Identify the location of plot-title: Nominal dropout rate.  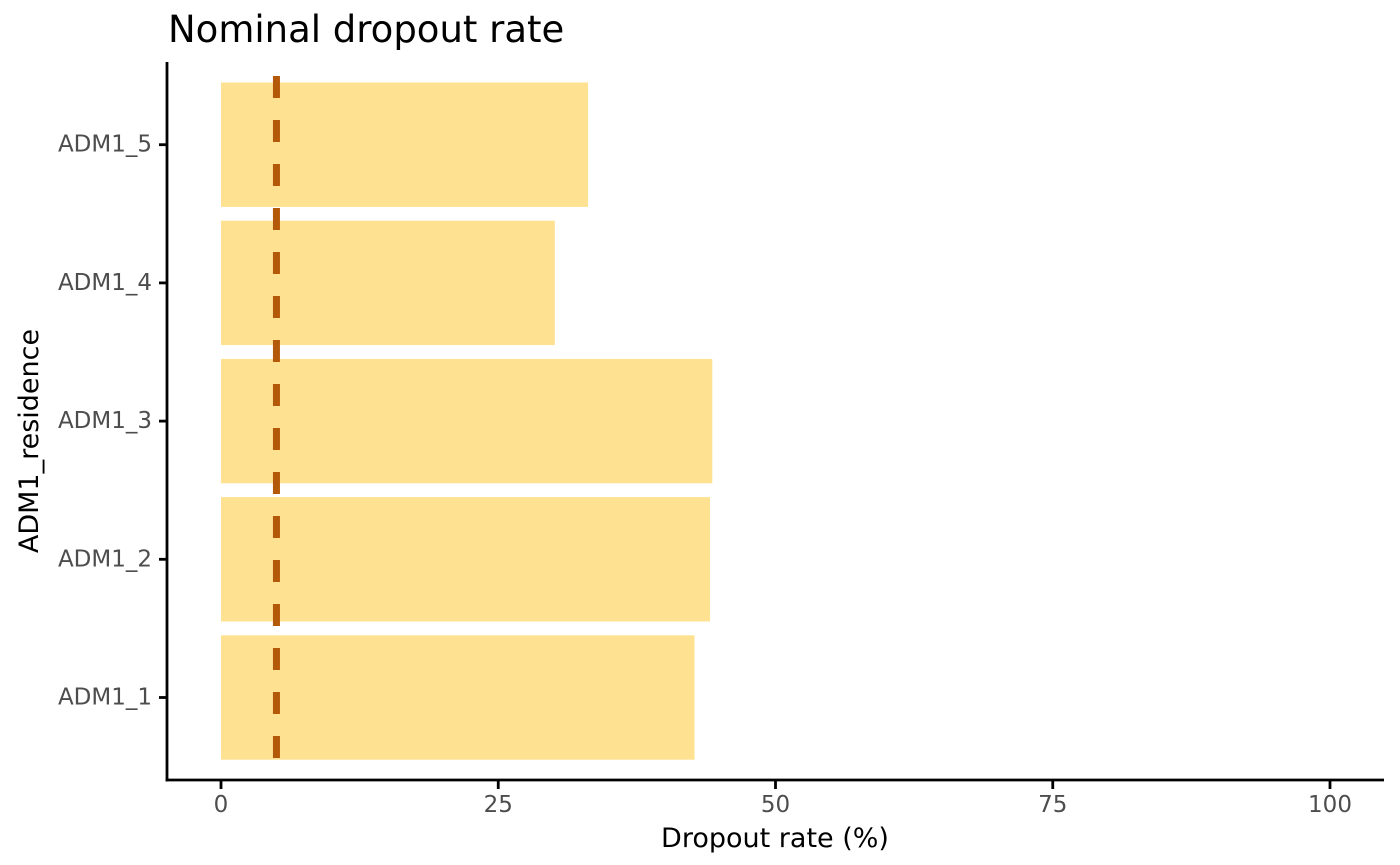
(366, 29).